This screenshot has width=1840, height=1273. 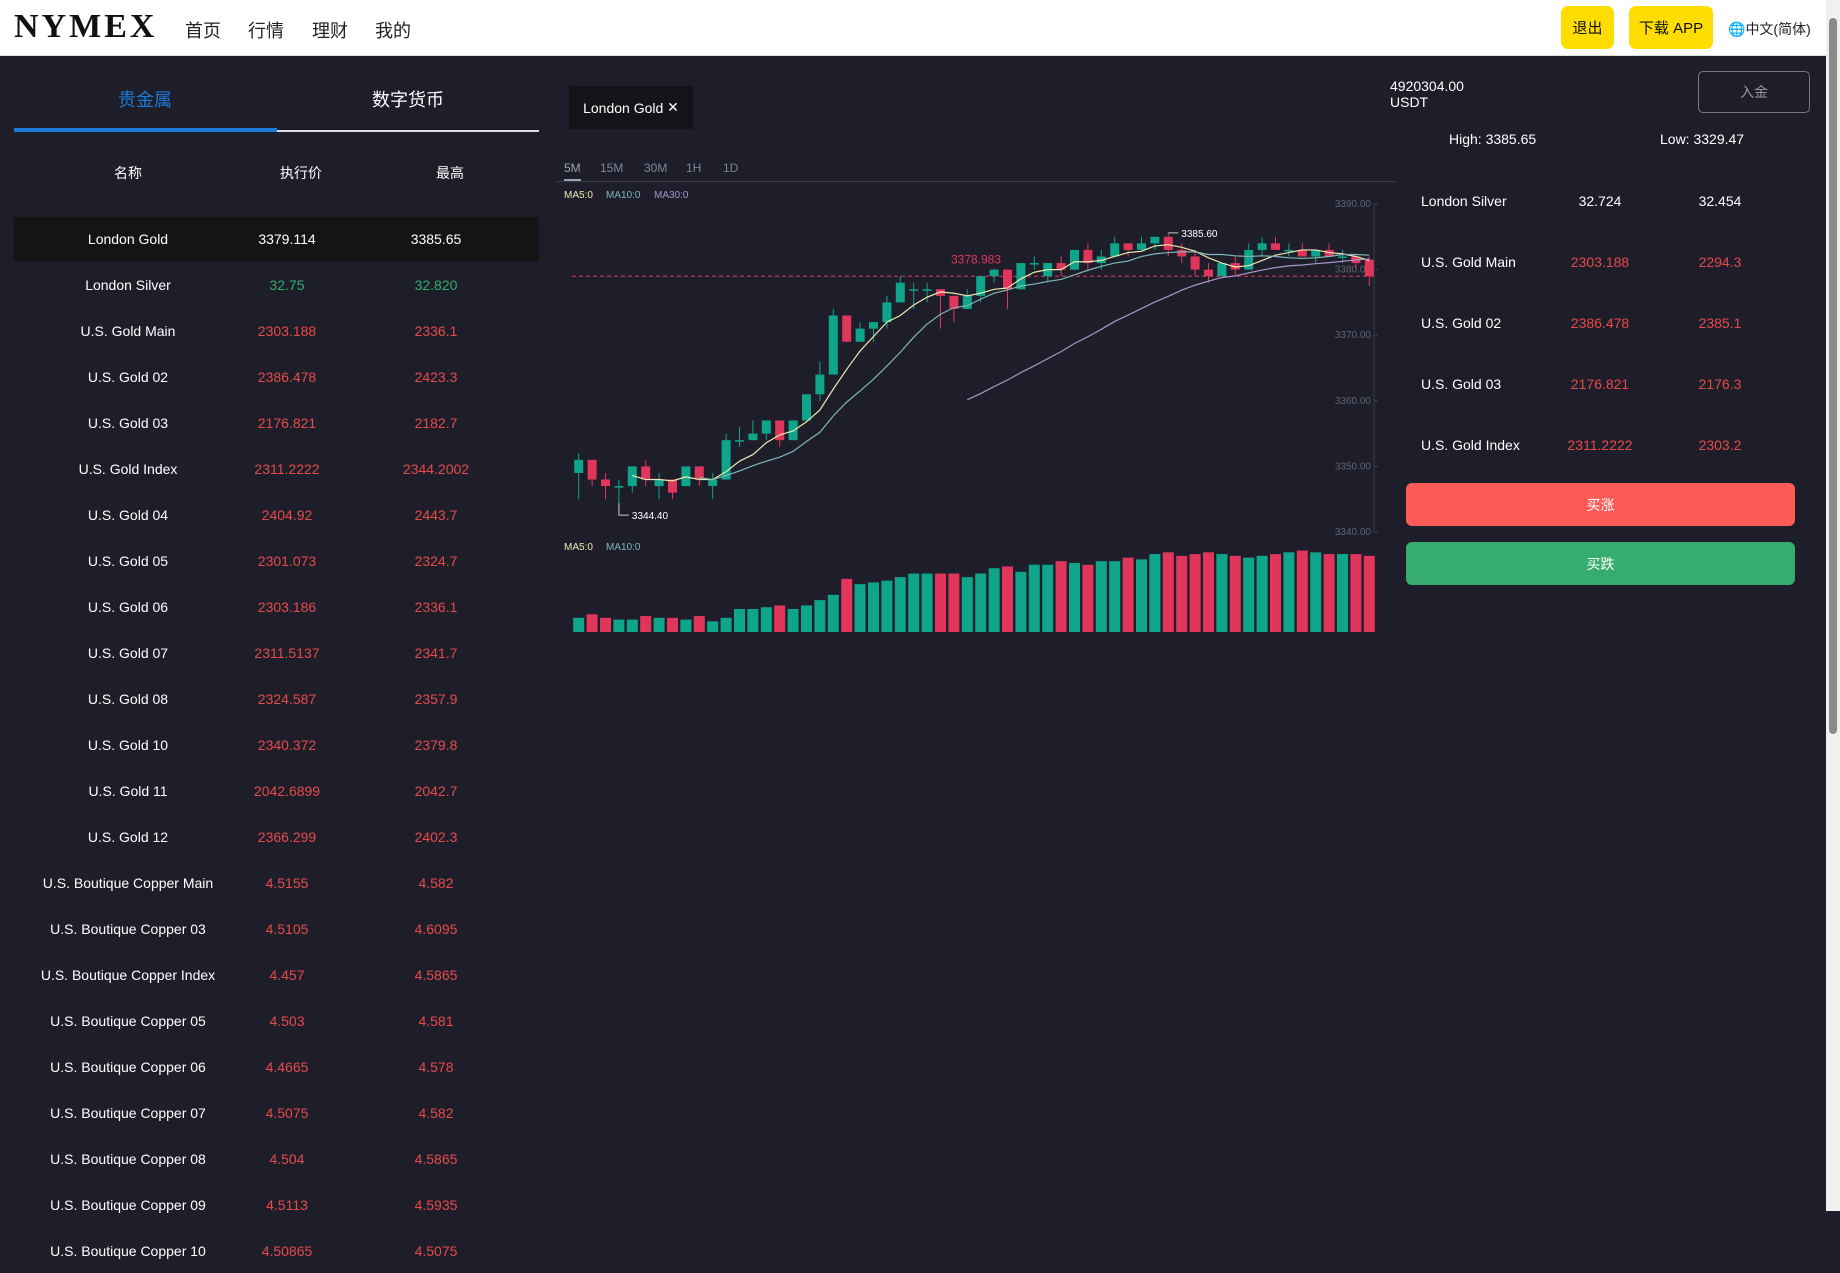 I want to click on page-scrollbar, so click(x=1833, y=605).